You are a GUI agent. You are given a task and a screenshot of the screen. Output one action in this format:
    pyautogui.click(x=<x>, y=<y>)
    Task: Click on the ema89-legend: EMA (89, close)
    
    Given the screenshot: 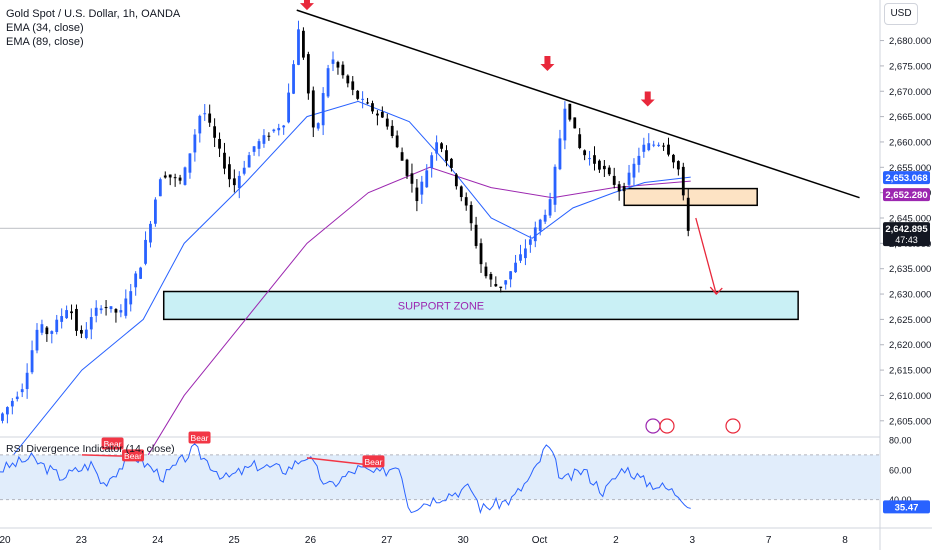 What is the action you would take?
    pyautogui.click(x=45, y=42)
    